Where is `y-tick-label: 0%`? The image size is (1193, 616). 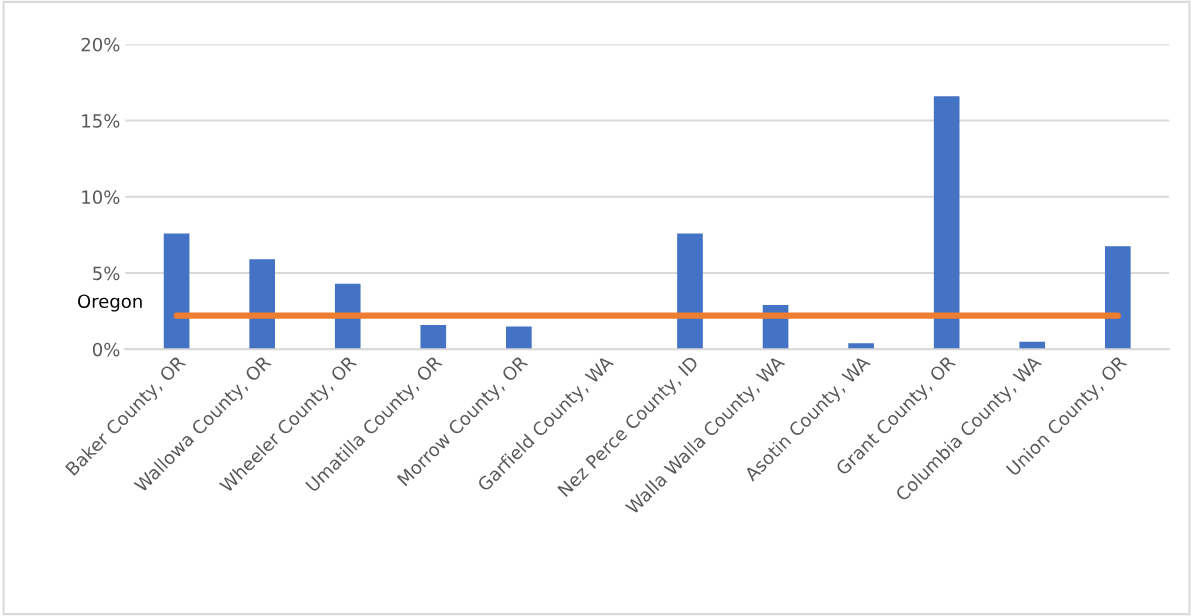 y-tick-label: 0% is located at coordinates (106, 349).